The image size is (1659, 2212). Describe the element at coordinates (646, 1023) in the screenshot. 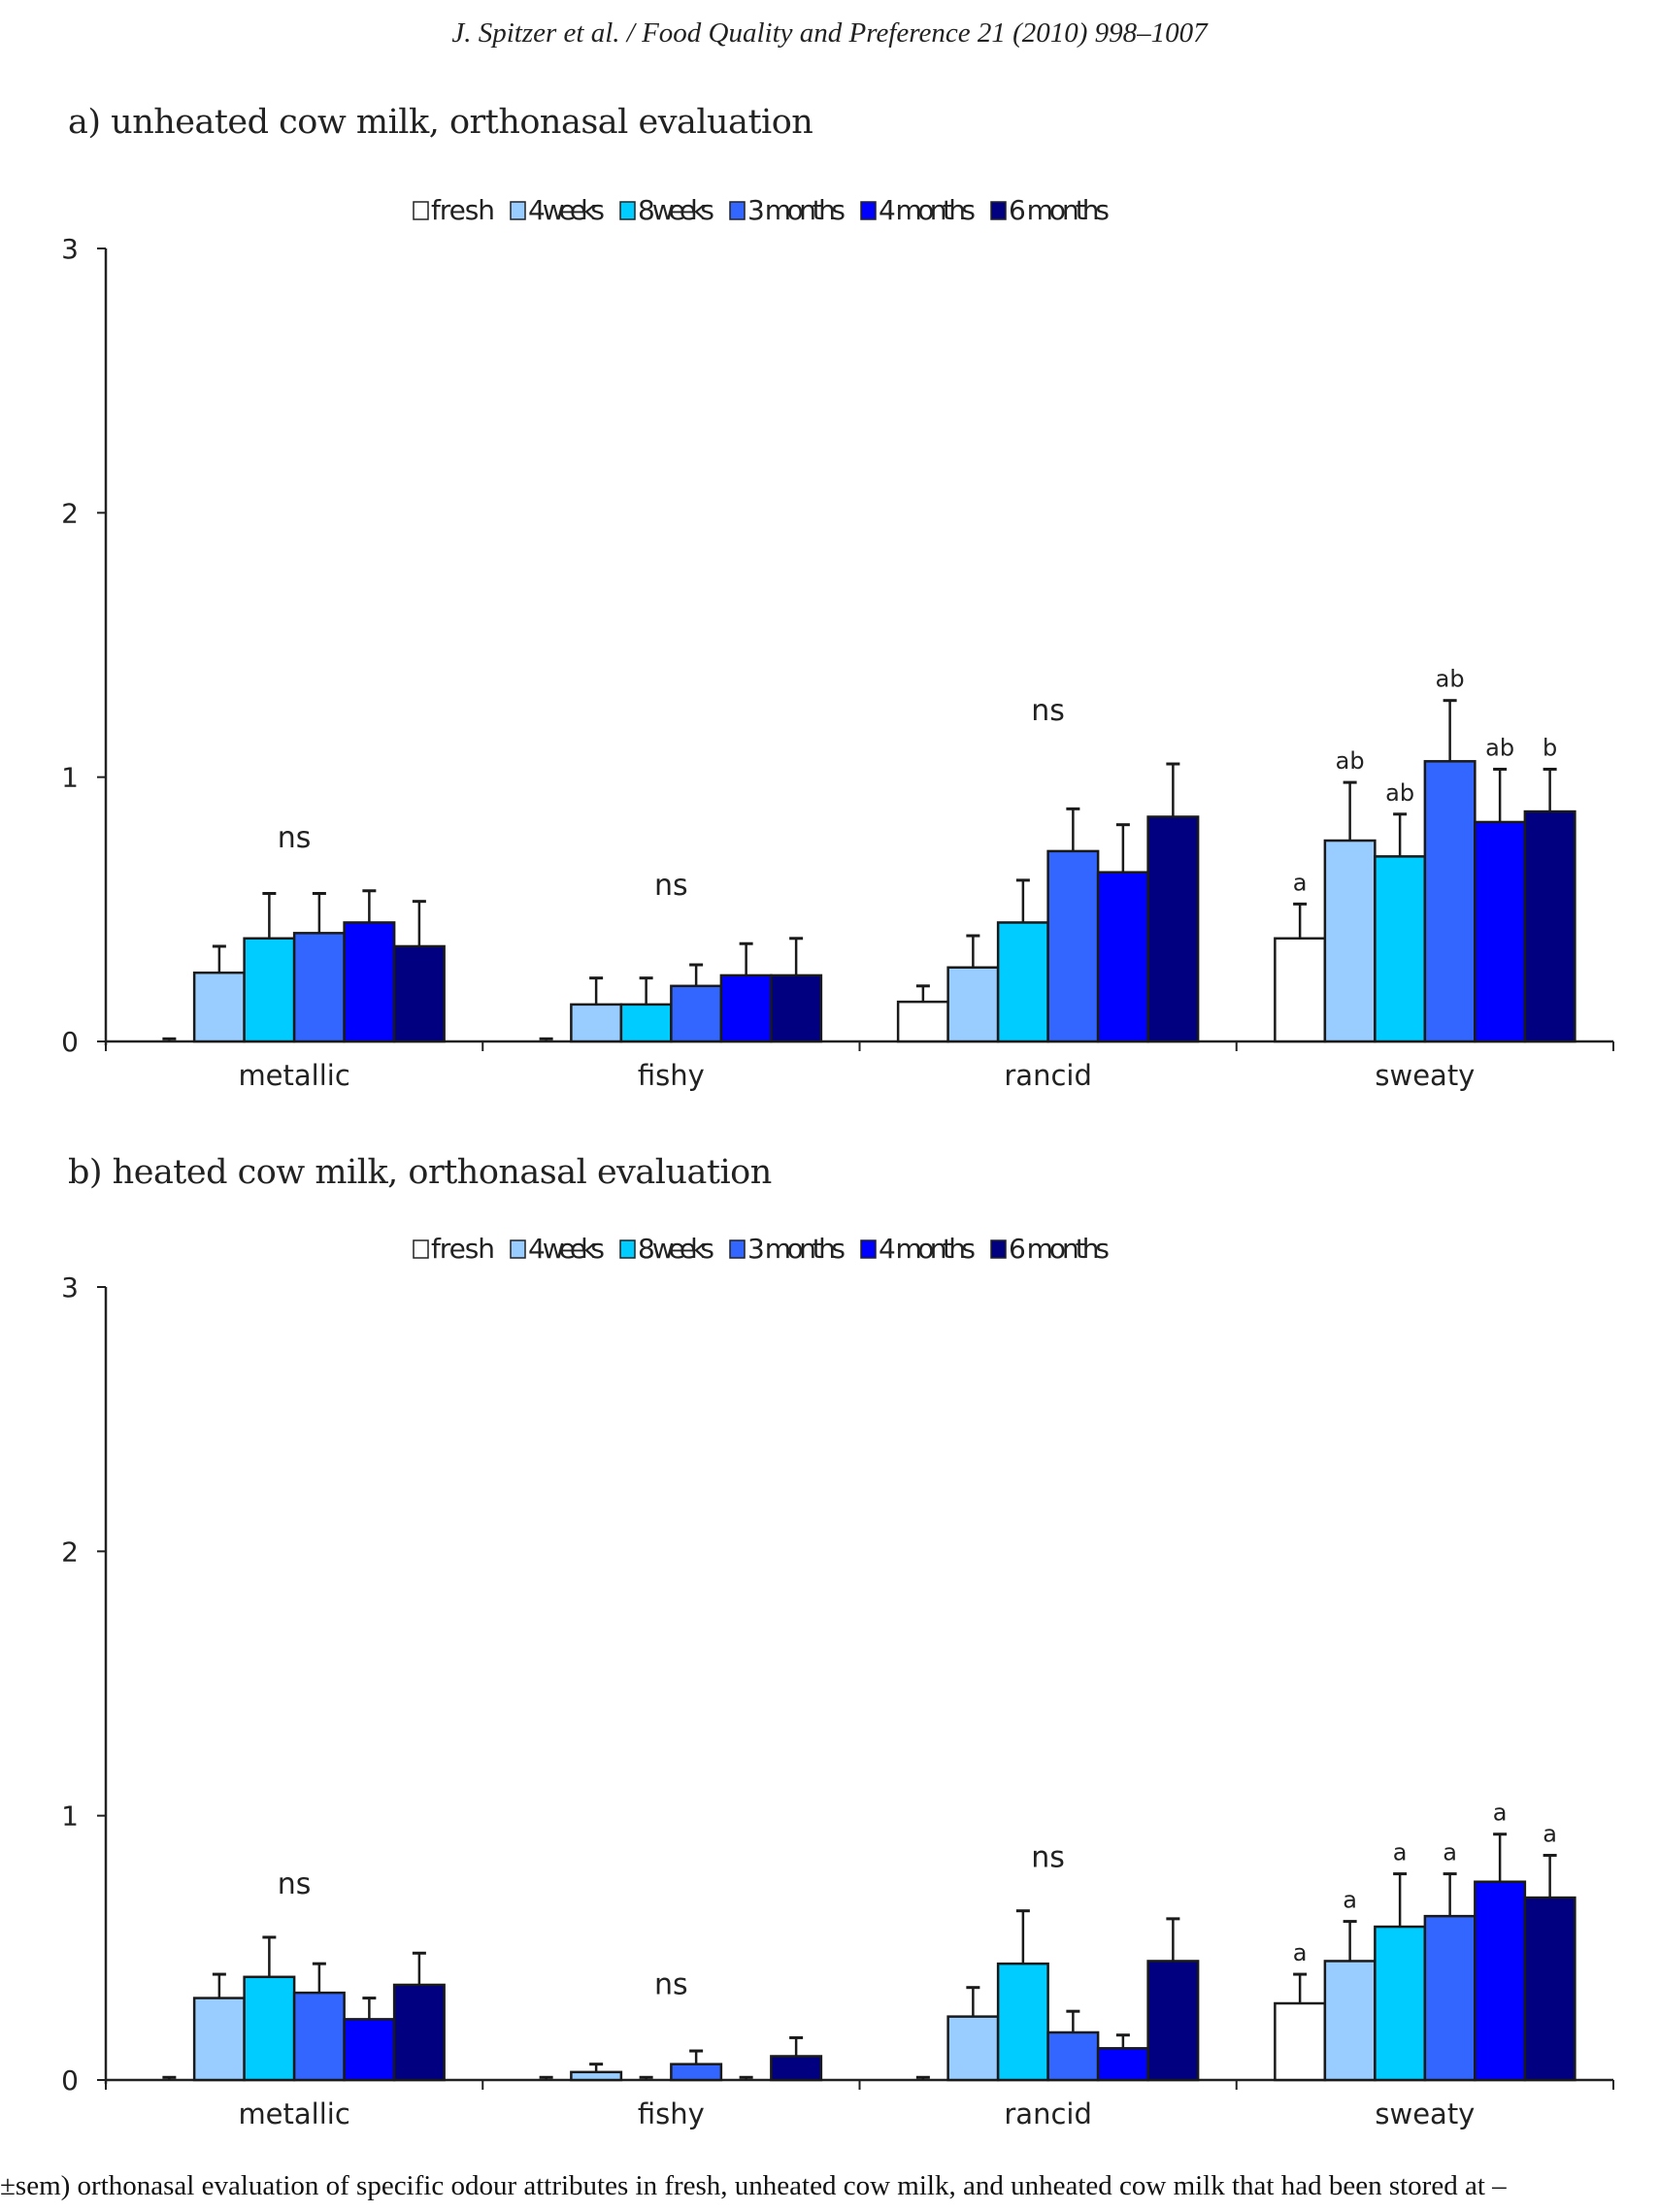

I see `bar-fishy-8-weeks` at that location.